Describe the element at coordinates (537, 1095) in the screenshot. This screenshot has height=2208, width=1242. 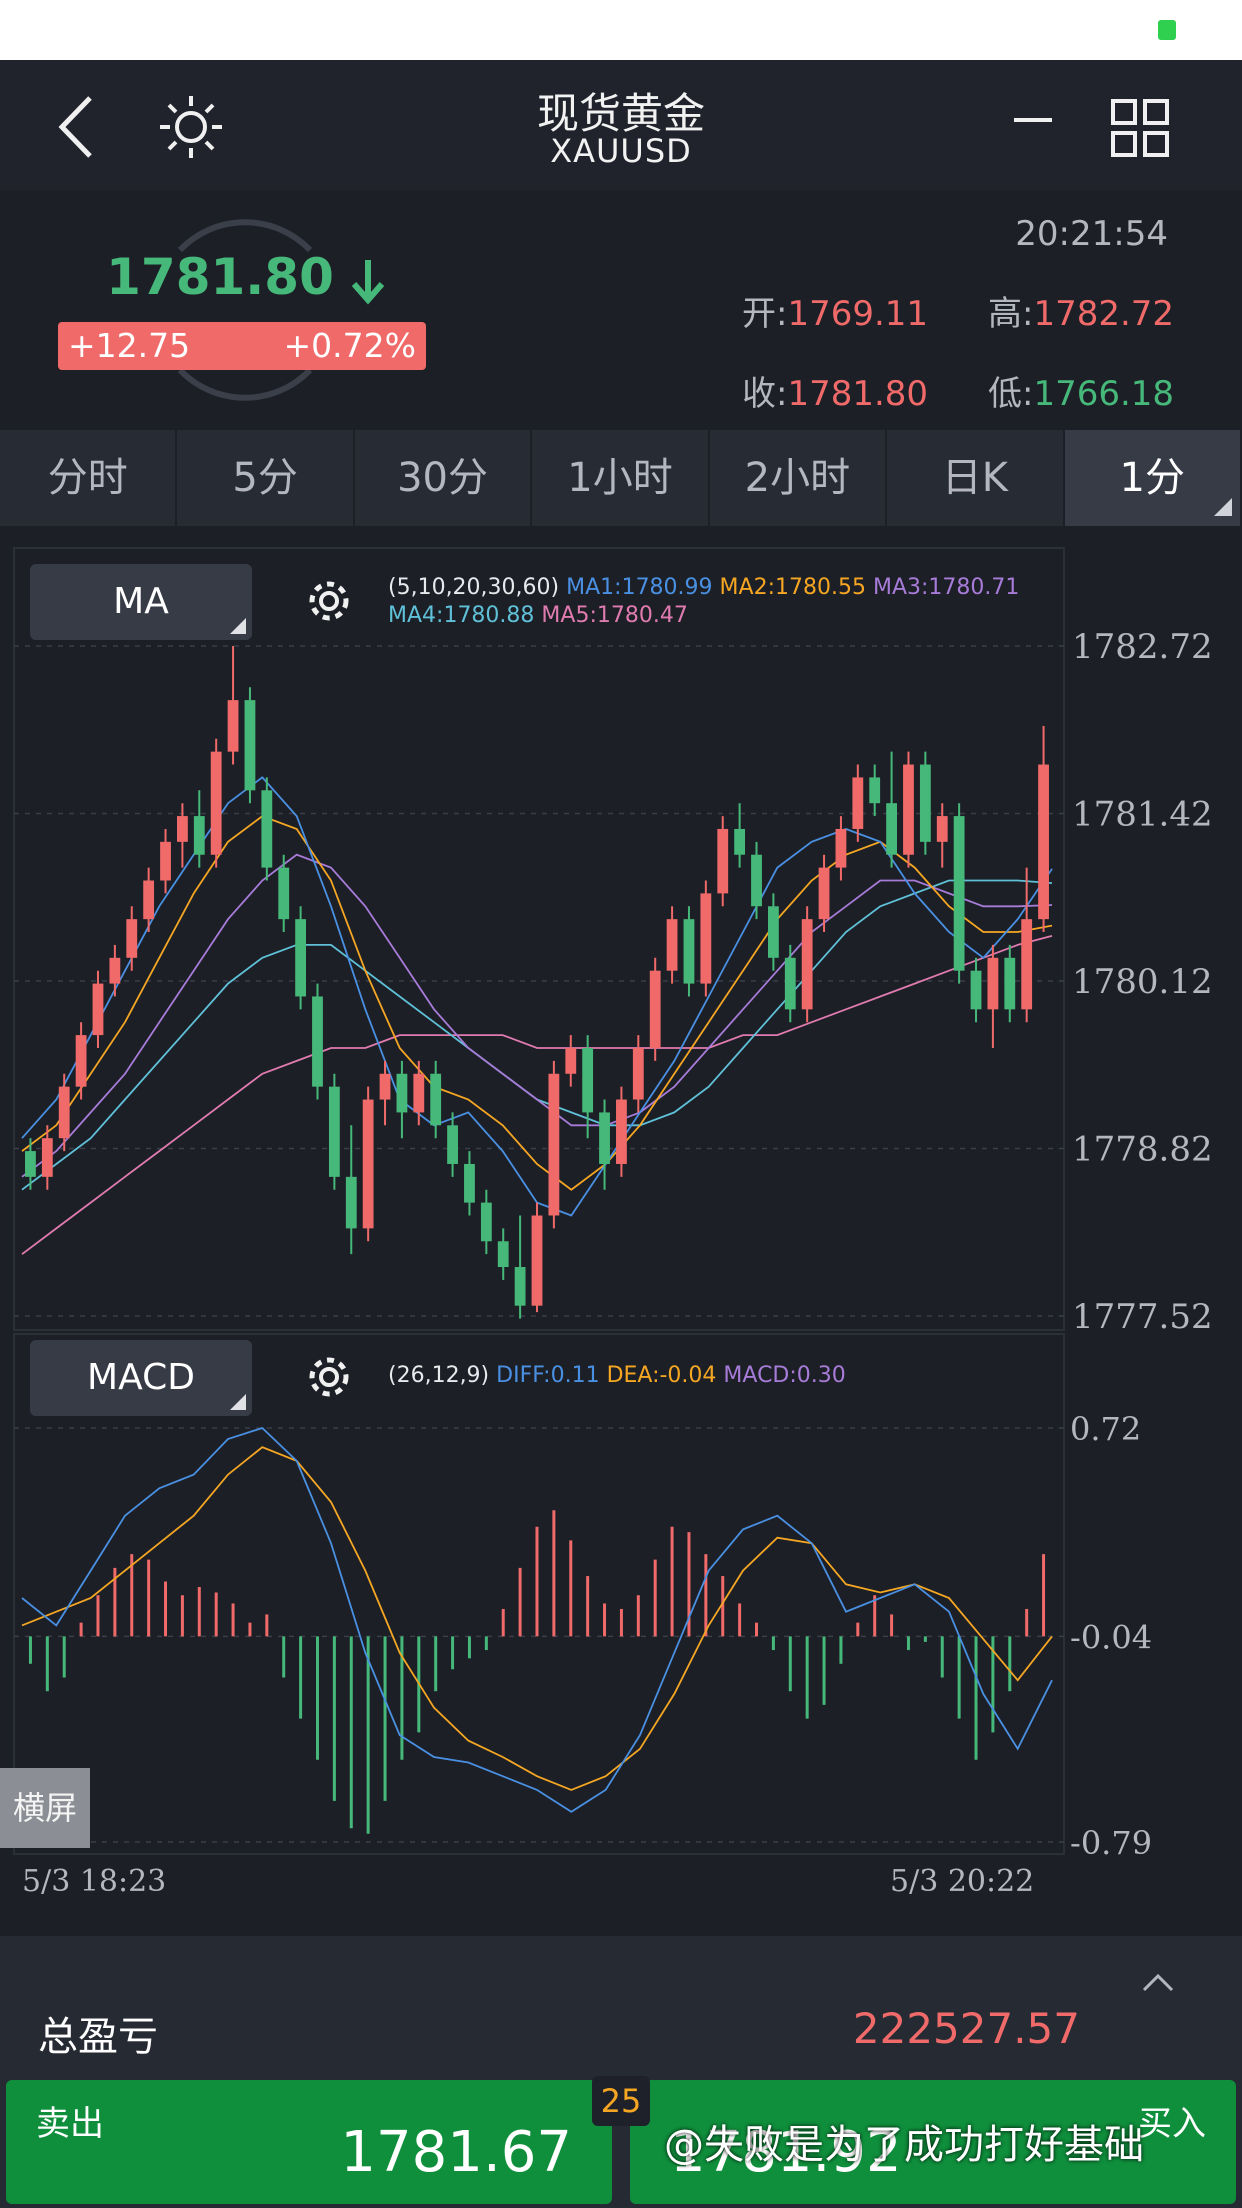
I see `ma5-line` at that location.